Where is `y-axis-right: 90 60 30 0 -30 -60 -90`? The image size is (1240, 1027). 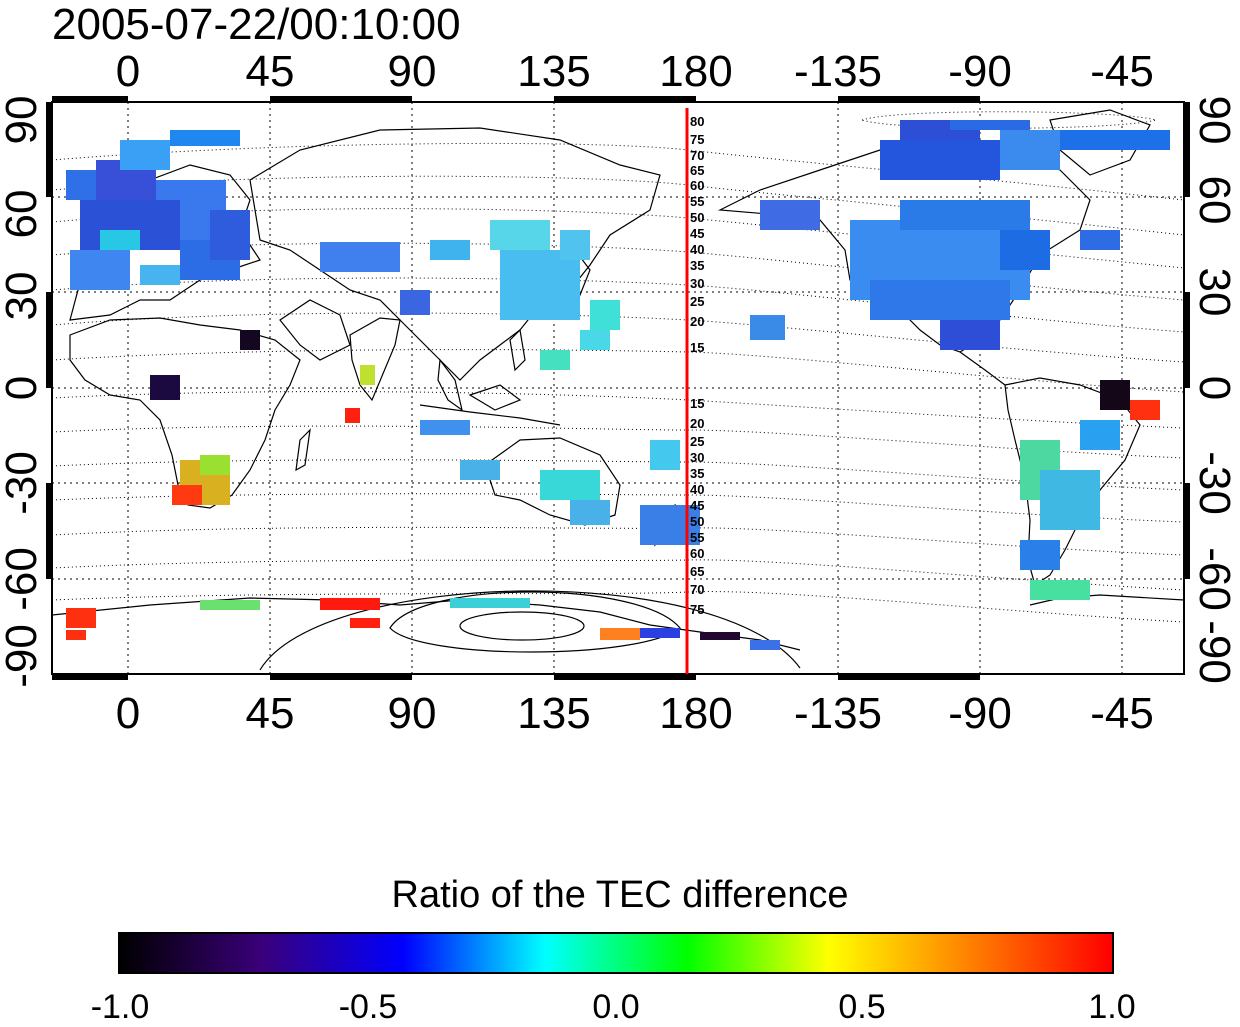
y-axis-right: 90 60 30 0 -30 -60 -90 is located at coordinates (1214, 390).